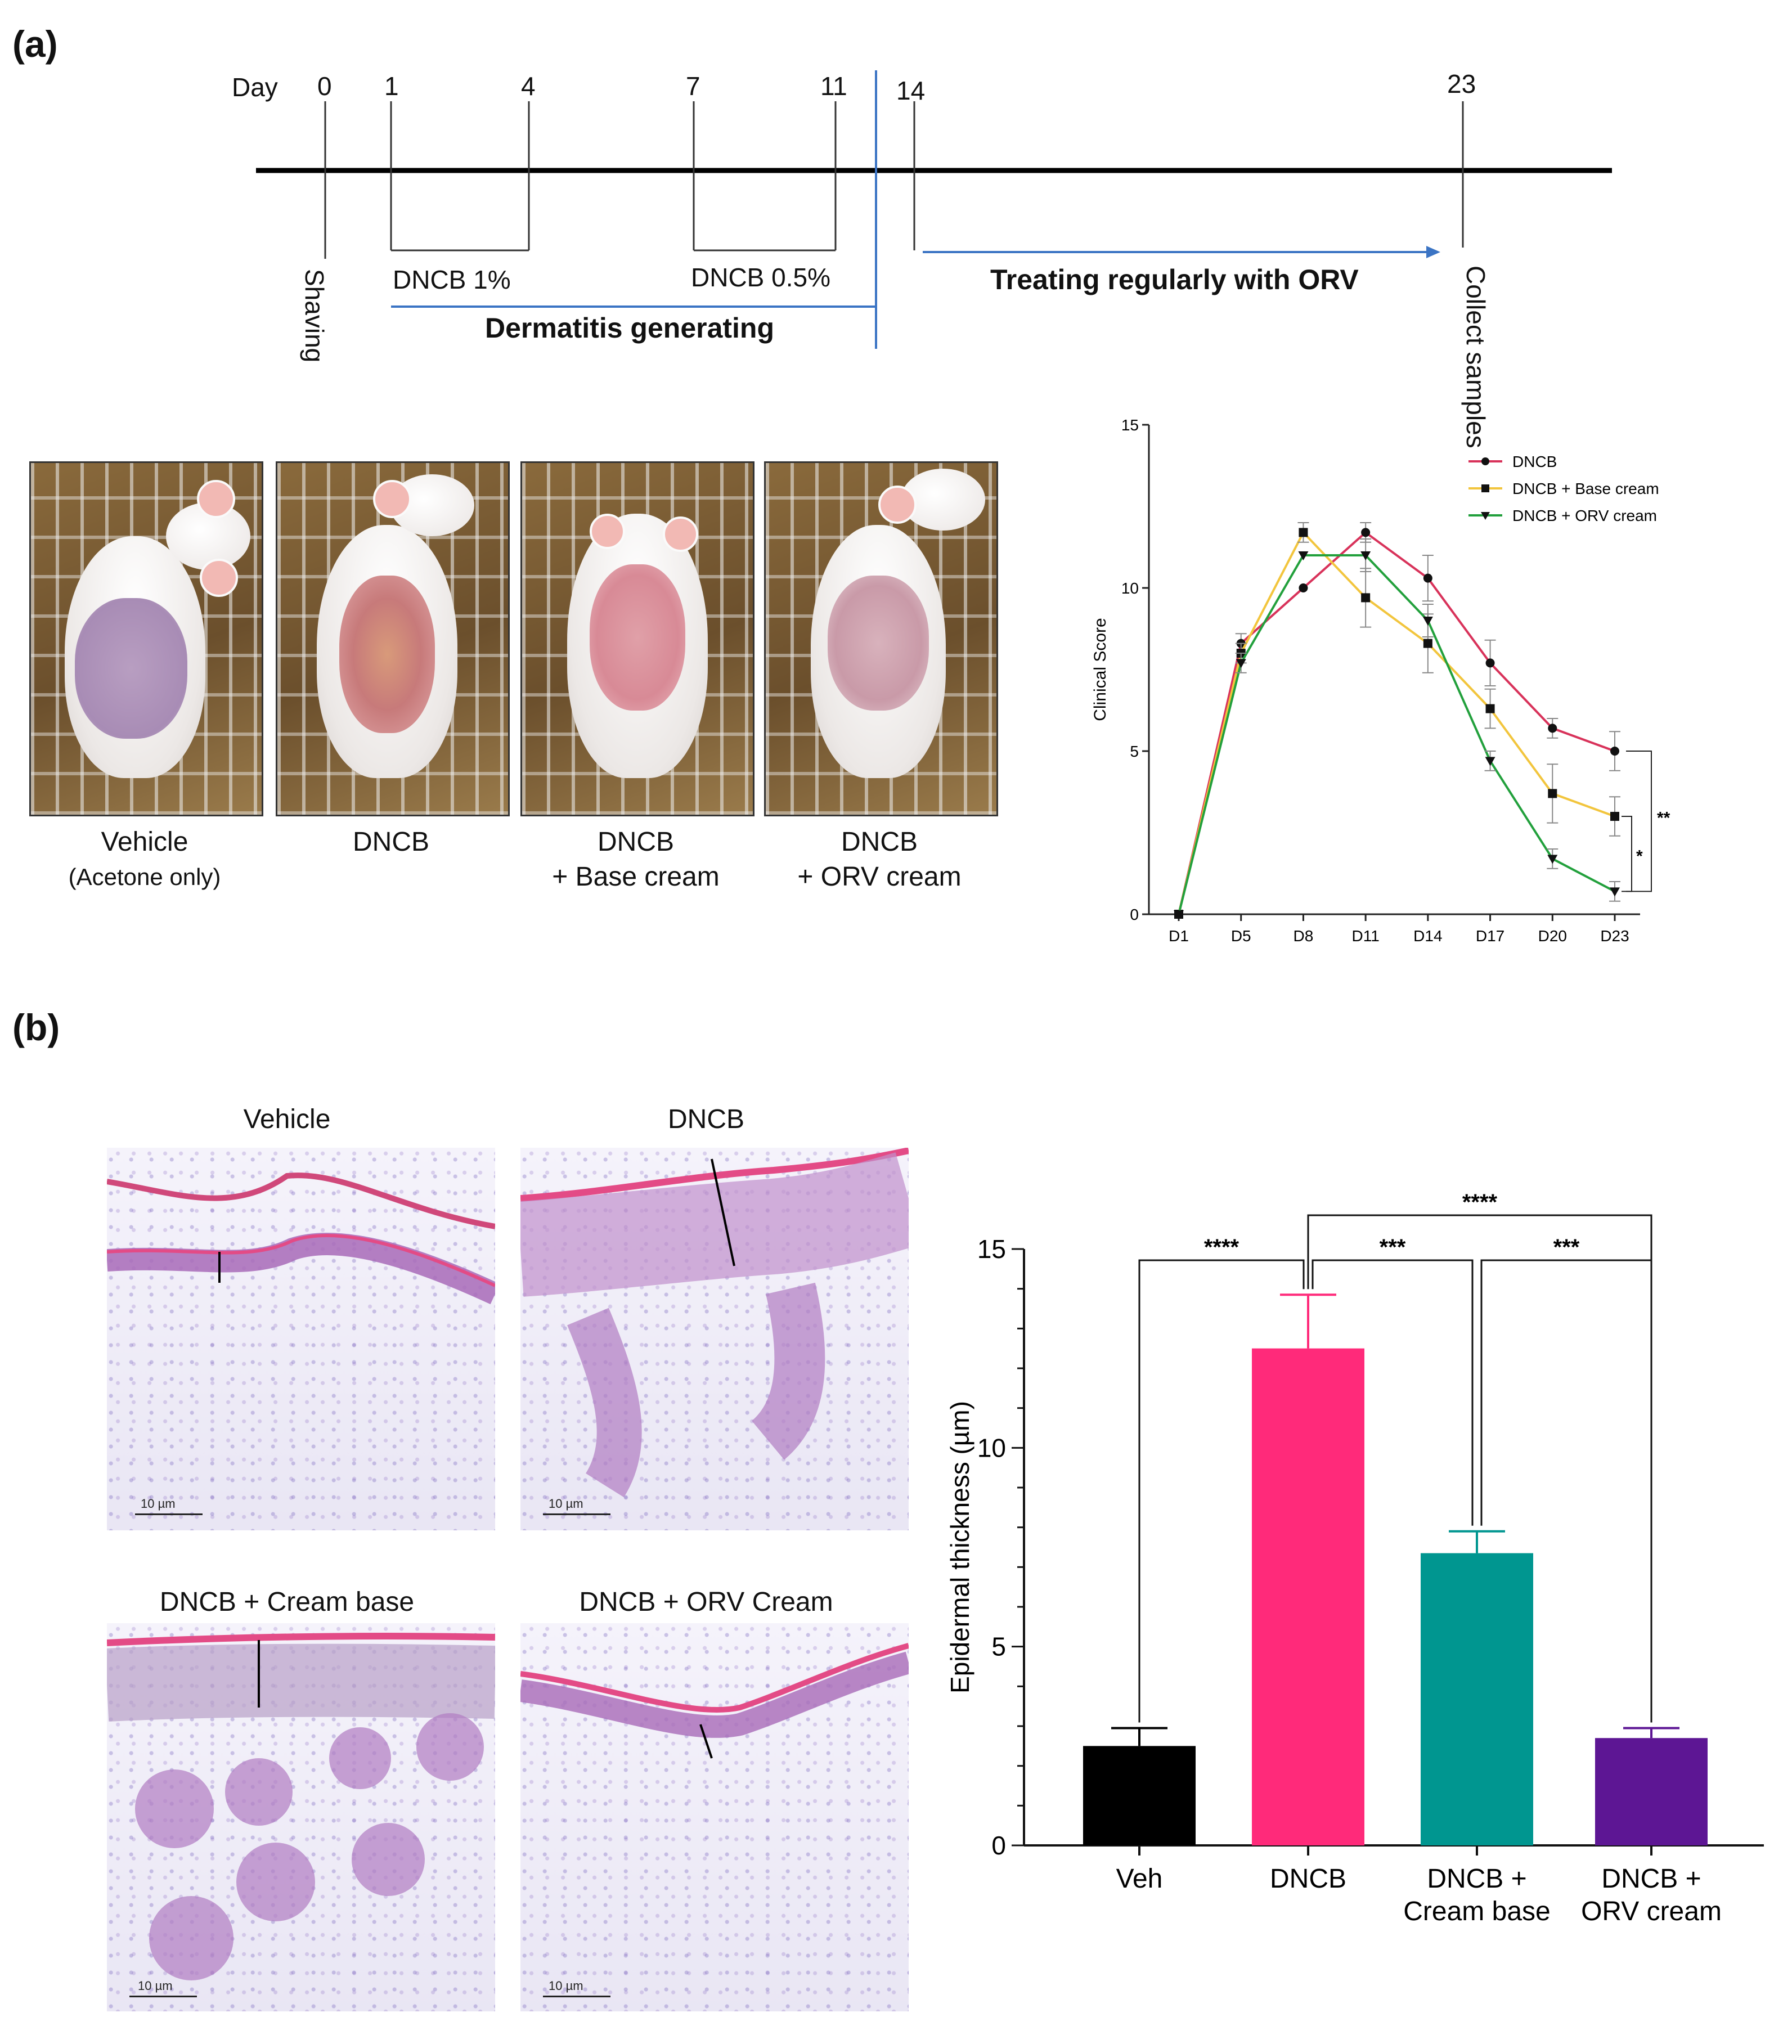  Describe the element at coordinates (131, 668) in the screenshot. I see `shaved-area` at that location.